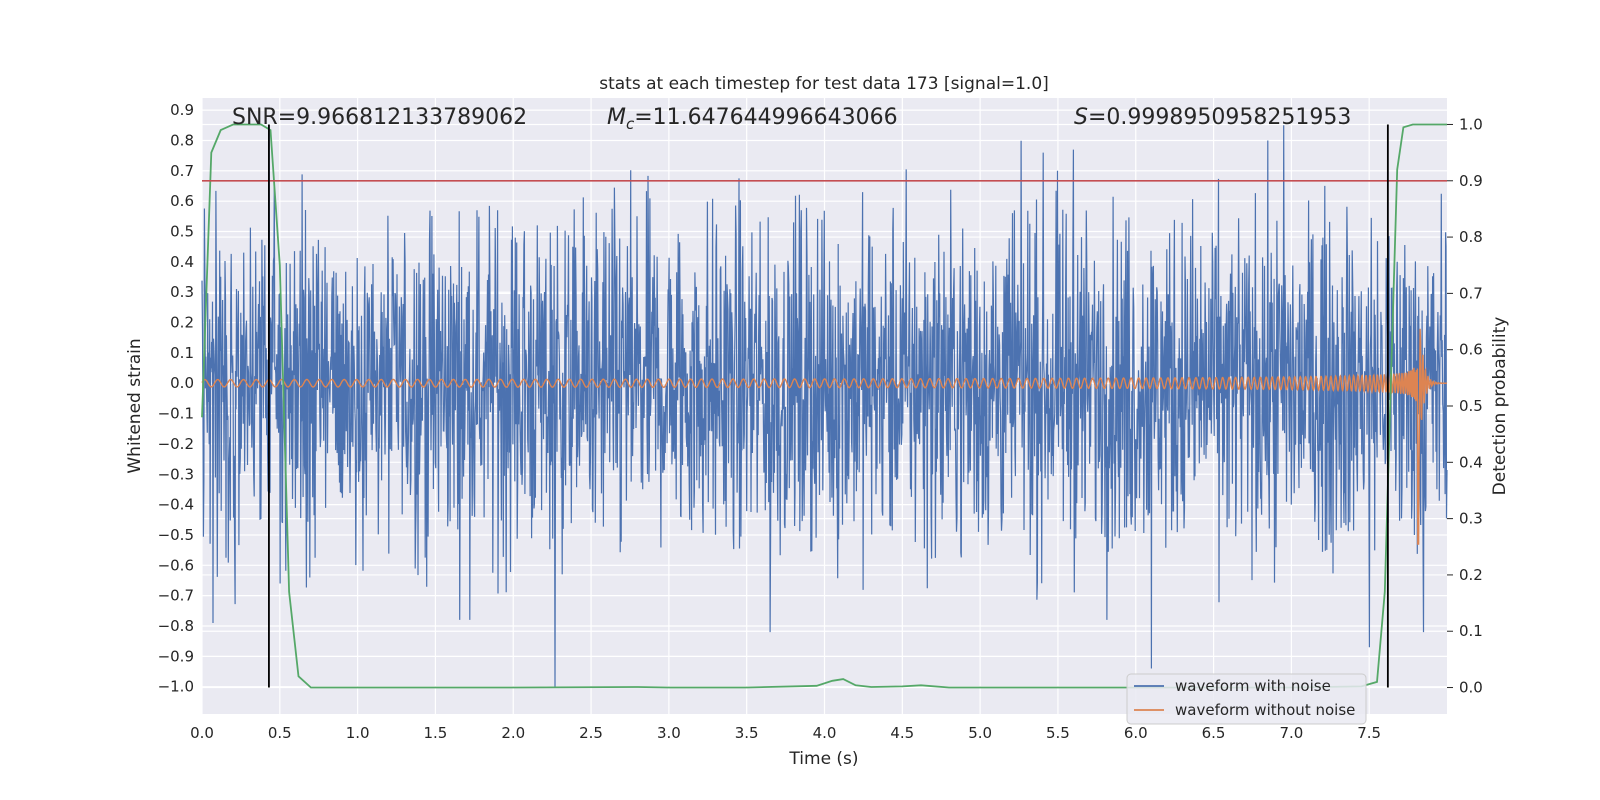 This screenshot has height=800, width=1600. Describe the element at coordinates (280, 733) in the screenshot. I see `x-tick-label: 0.5` at that location.